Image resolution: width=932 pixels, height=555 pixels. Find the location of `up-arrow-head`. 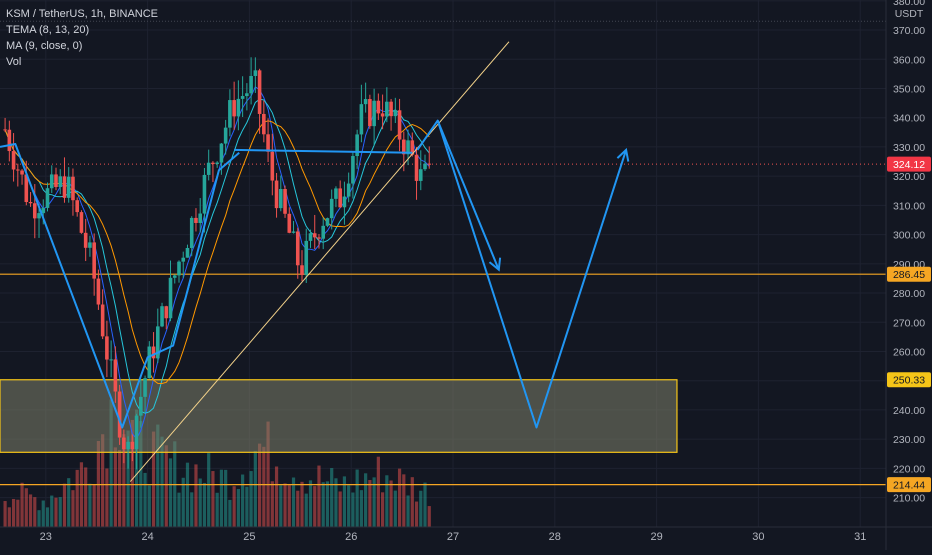

up-arrow-head is located at coordinates (623, 154).